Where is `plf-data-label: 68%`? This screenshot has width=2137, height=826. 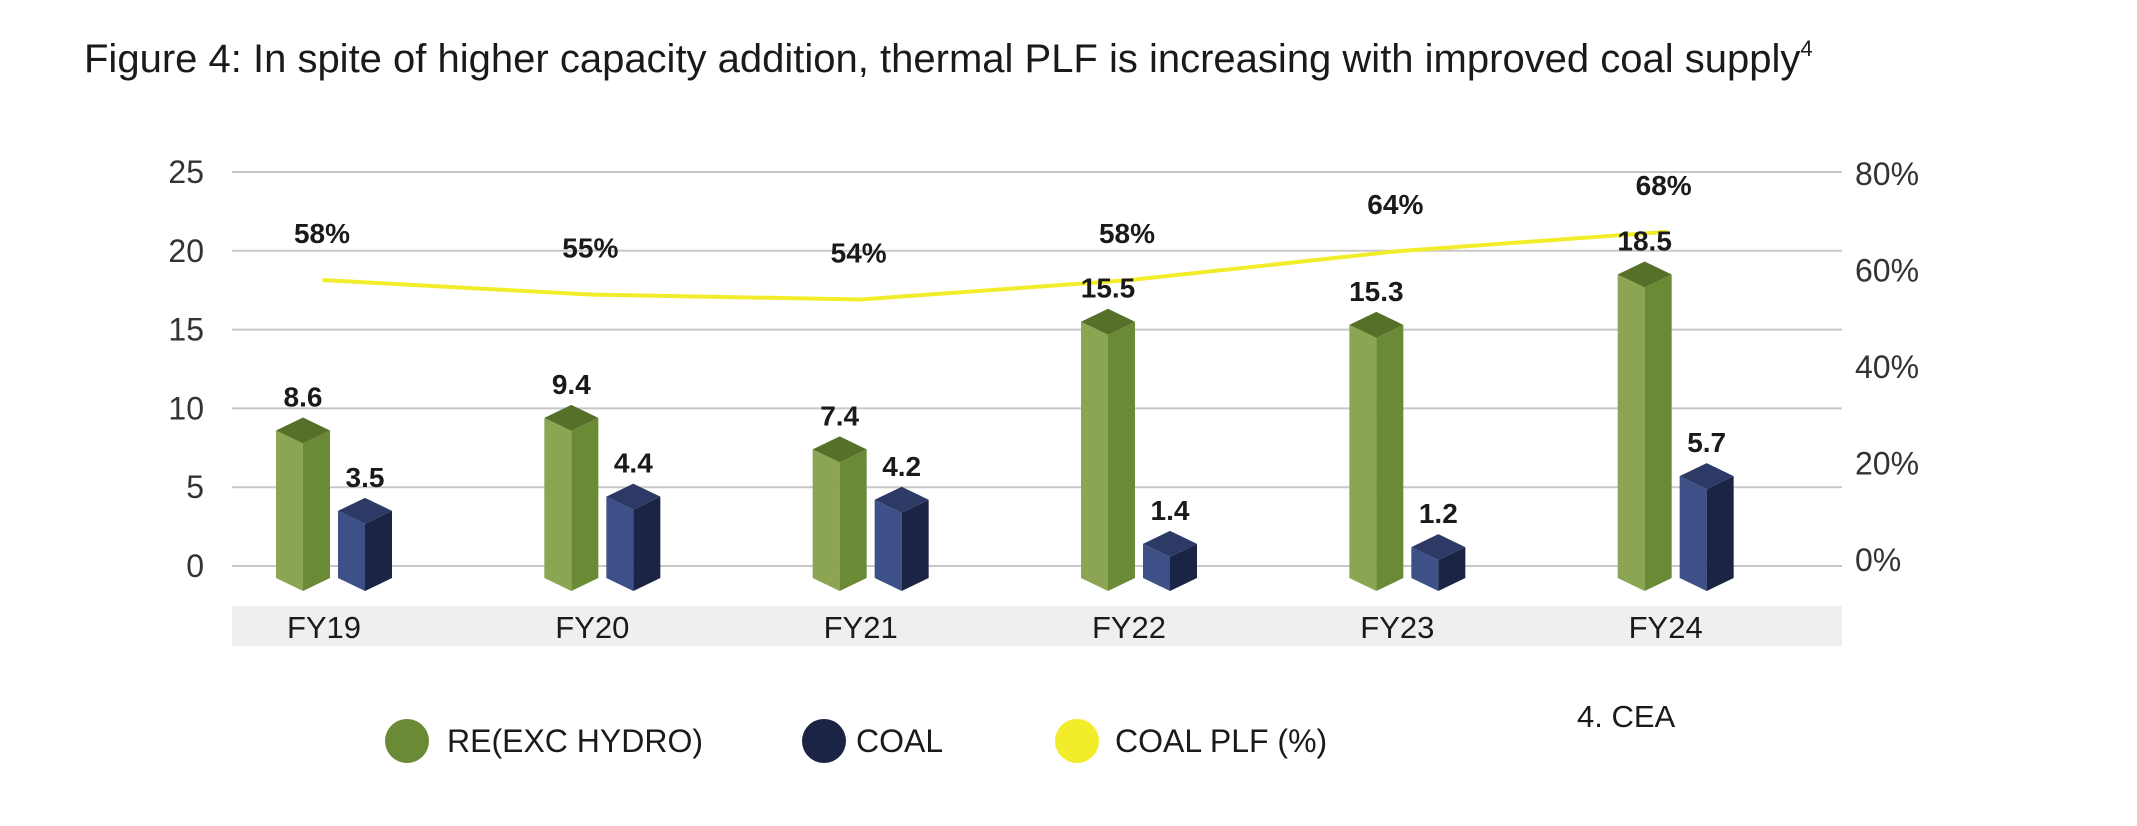 plf-data-label: 68% is located at coordinates (1664, 185).